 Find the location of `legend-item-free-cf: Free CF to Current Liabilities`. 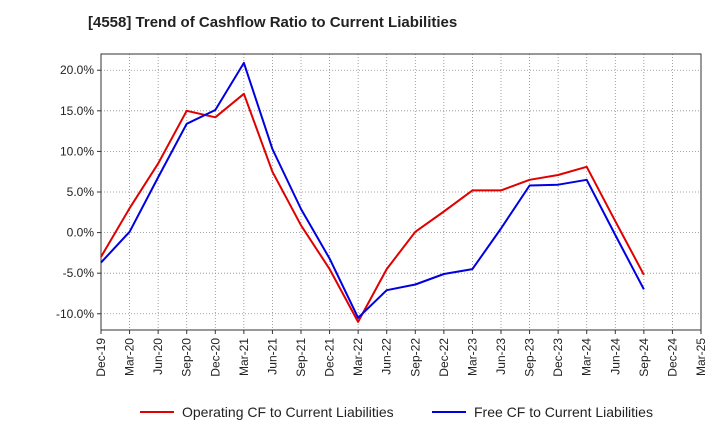

legend-item-free-cf: Free CF to Current Liabilities is located at coordinates (542, 412).